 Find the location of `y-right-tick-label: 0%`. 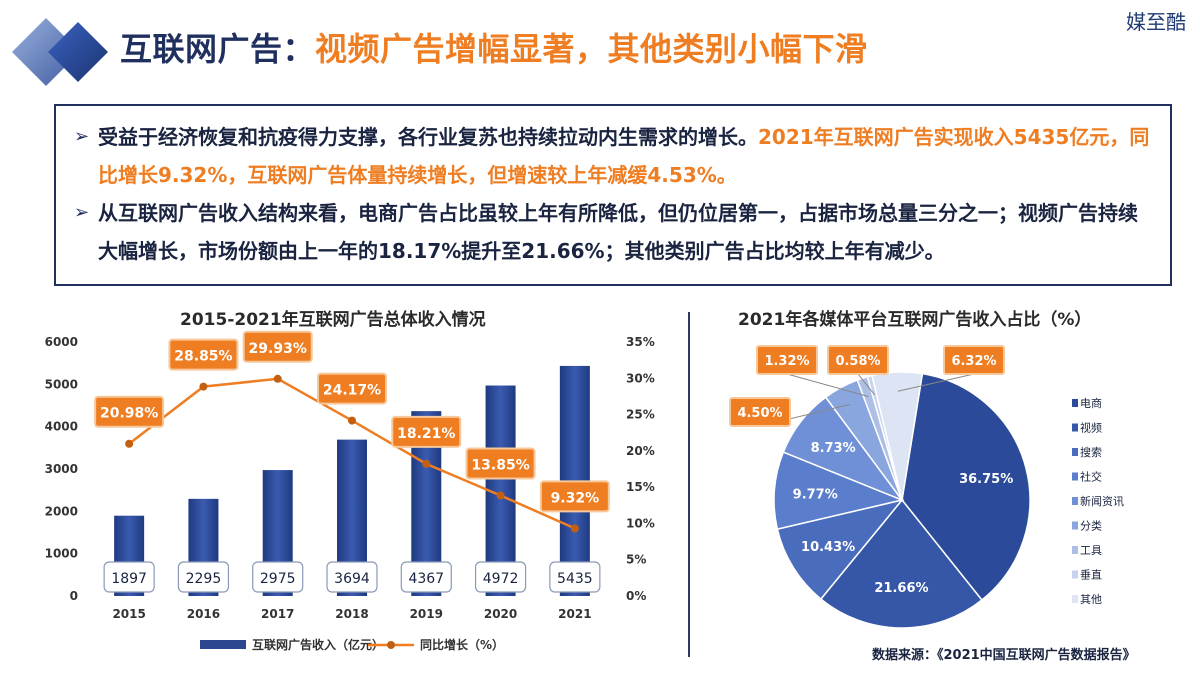

y-right-tick-label: 0% is located at coordinates (636, 596).